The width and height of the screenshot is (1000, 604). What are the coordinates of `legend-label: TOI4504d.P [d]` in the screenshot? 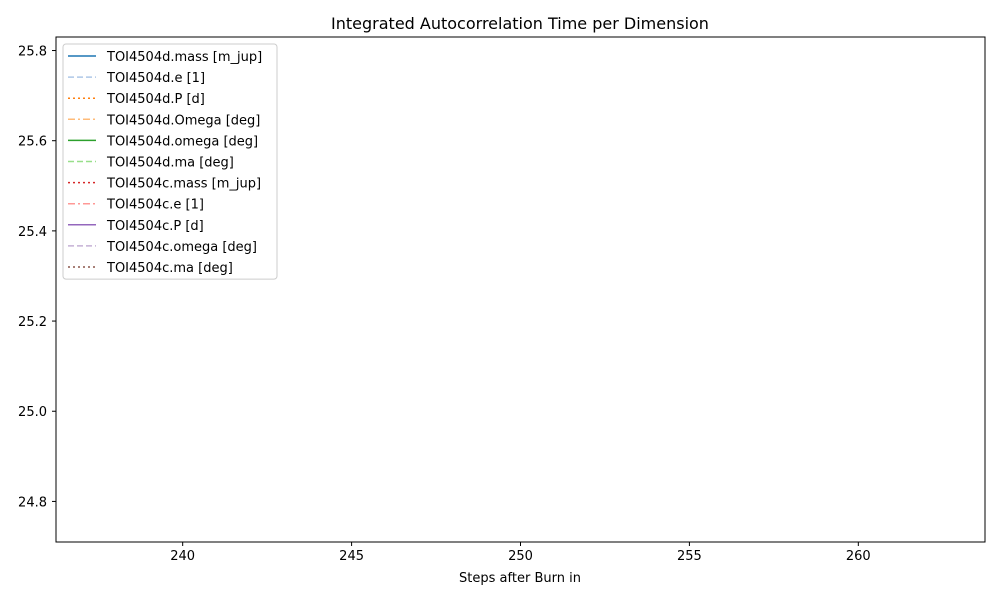 It's located at (155, 99).